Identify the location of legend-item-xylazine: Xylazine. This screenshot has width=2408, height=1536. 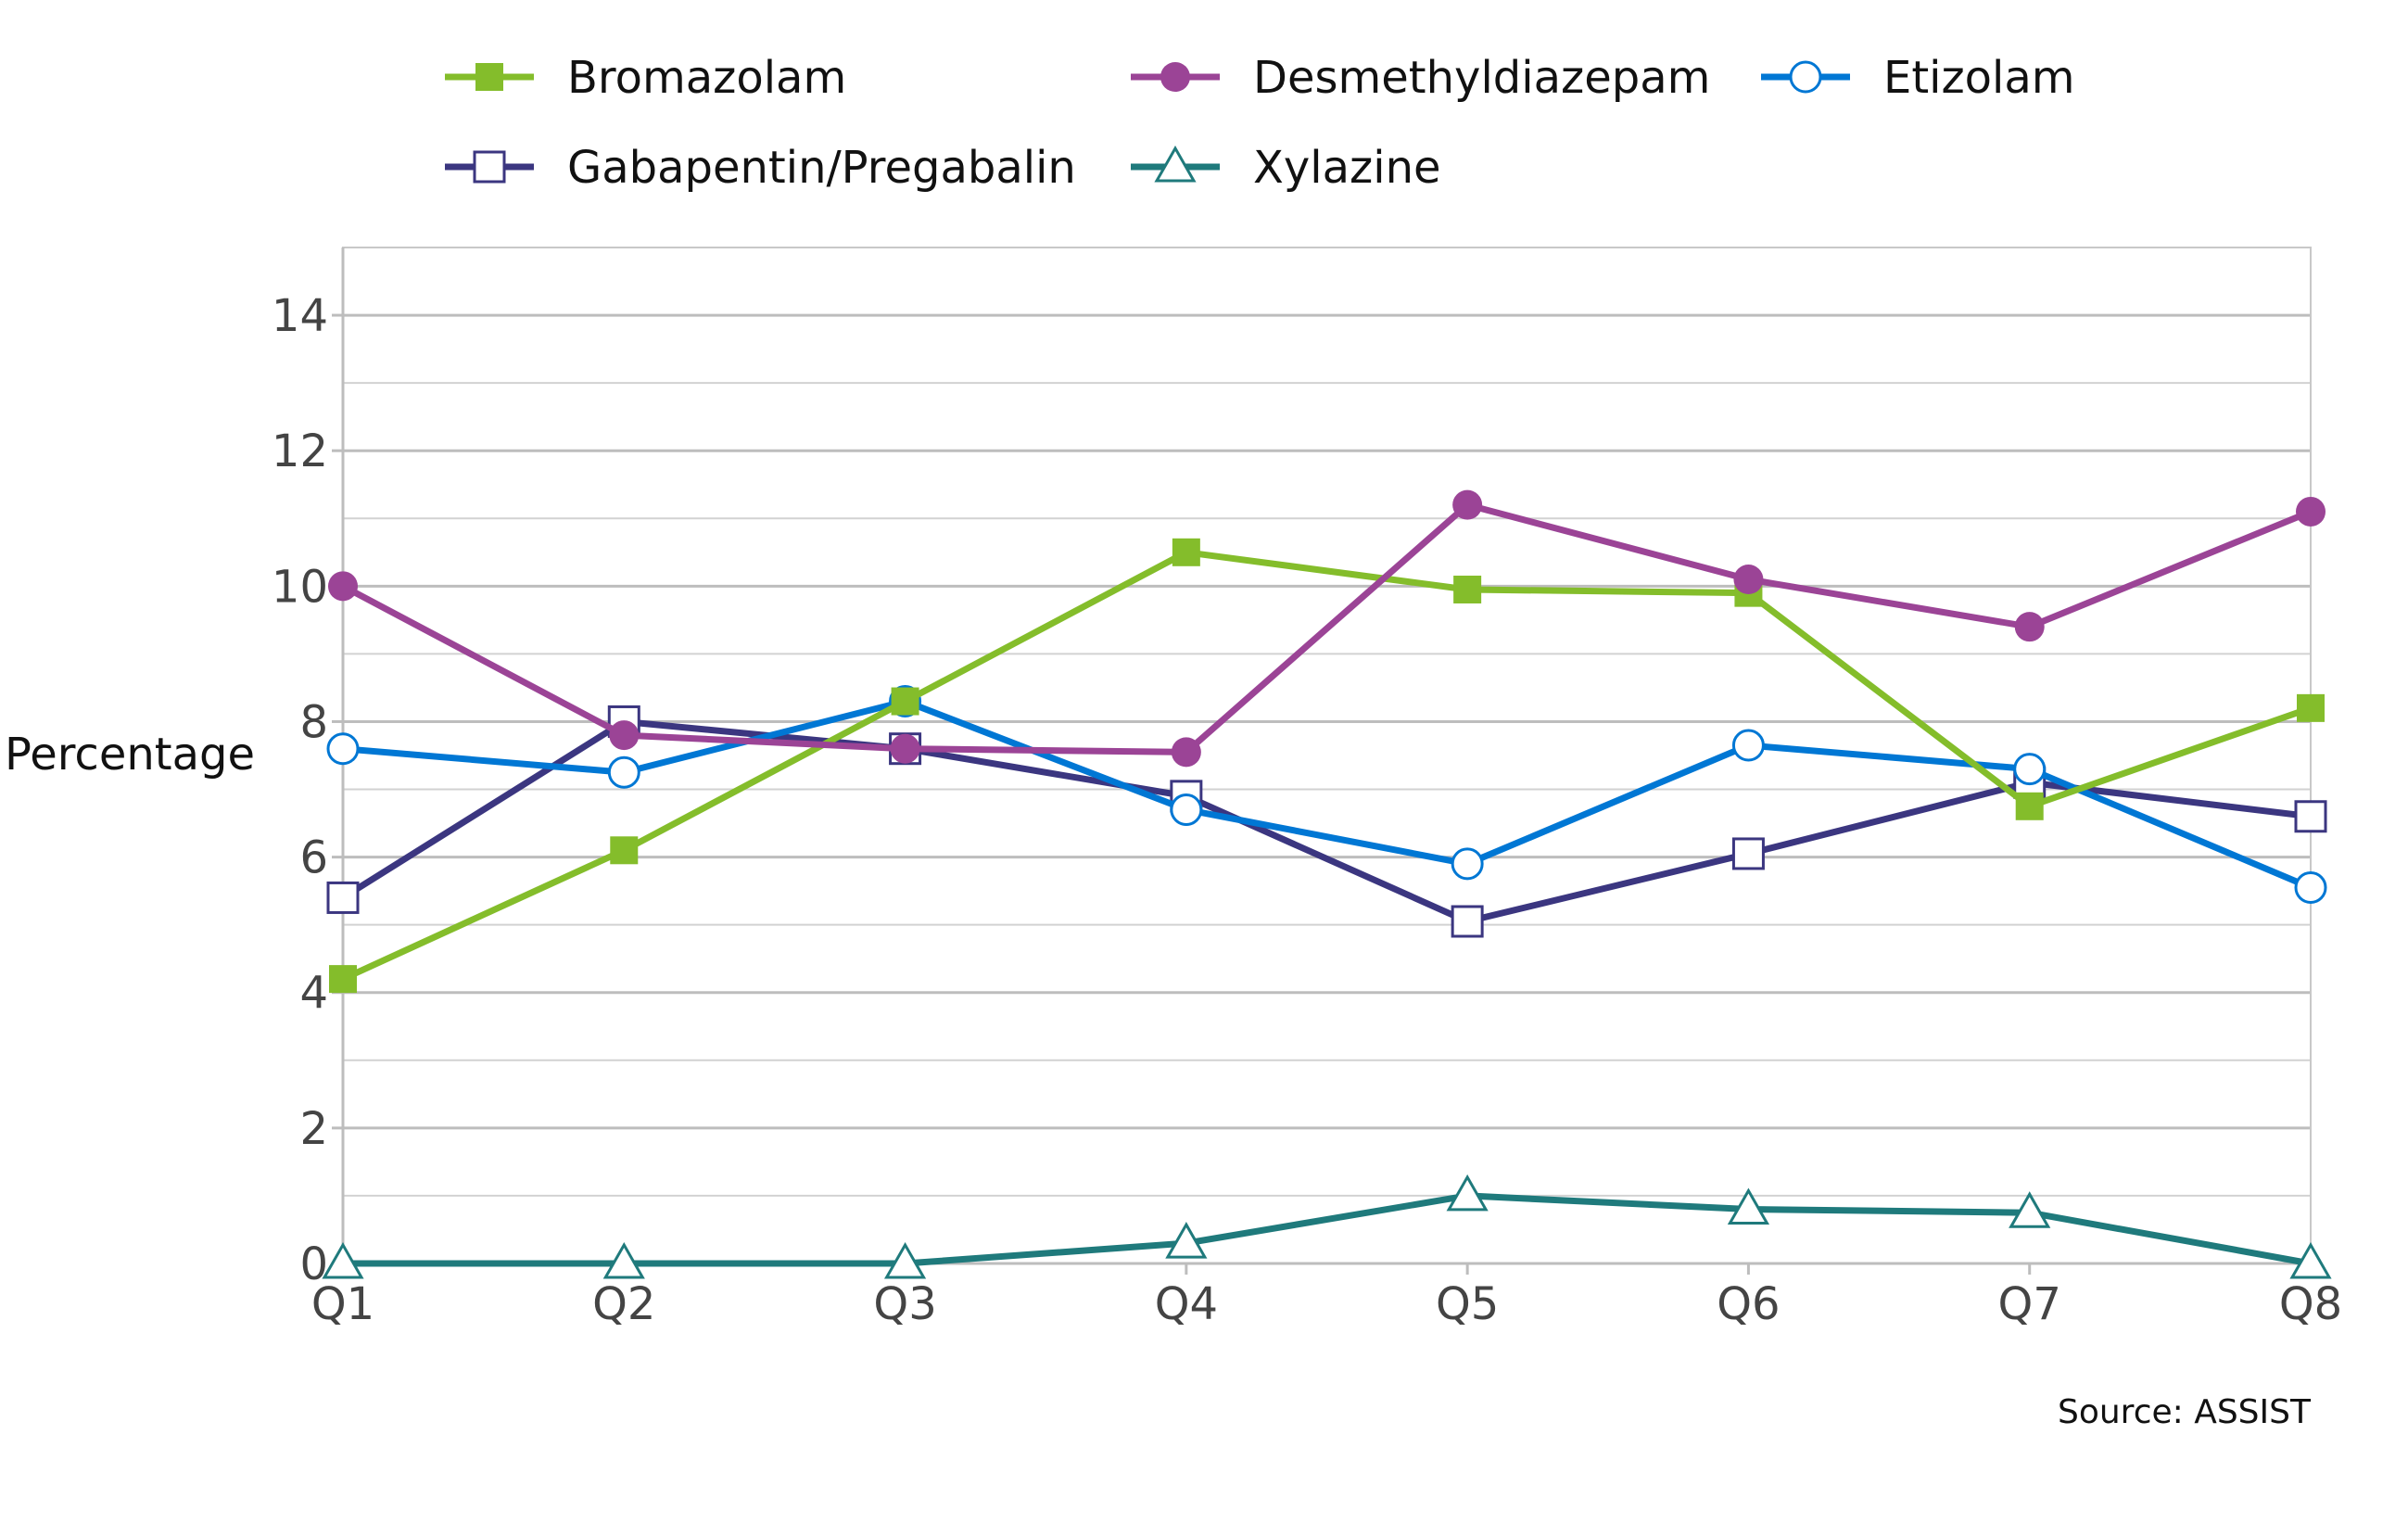
(1286, 168).